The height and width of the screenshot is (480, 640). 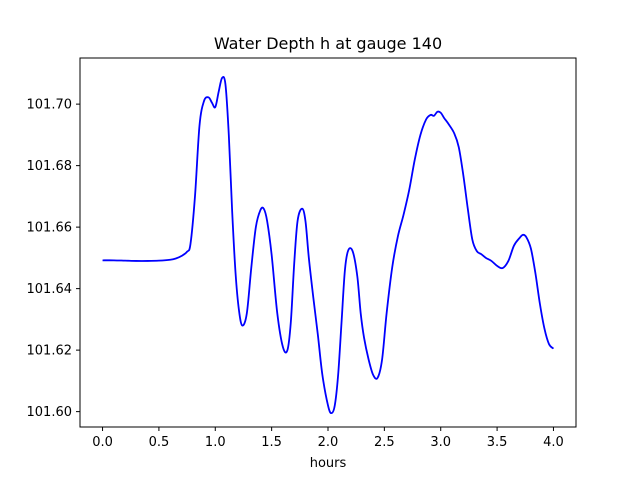 I want to click on x-tick-label: 2.5, so click(x=384, y=442).